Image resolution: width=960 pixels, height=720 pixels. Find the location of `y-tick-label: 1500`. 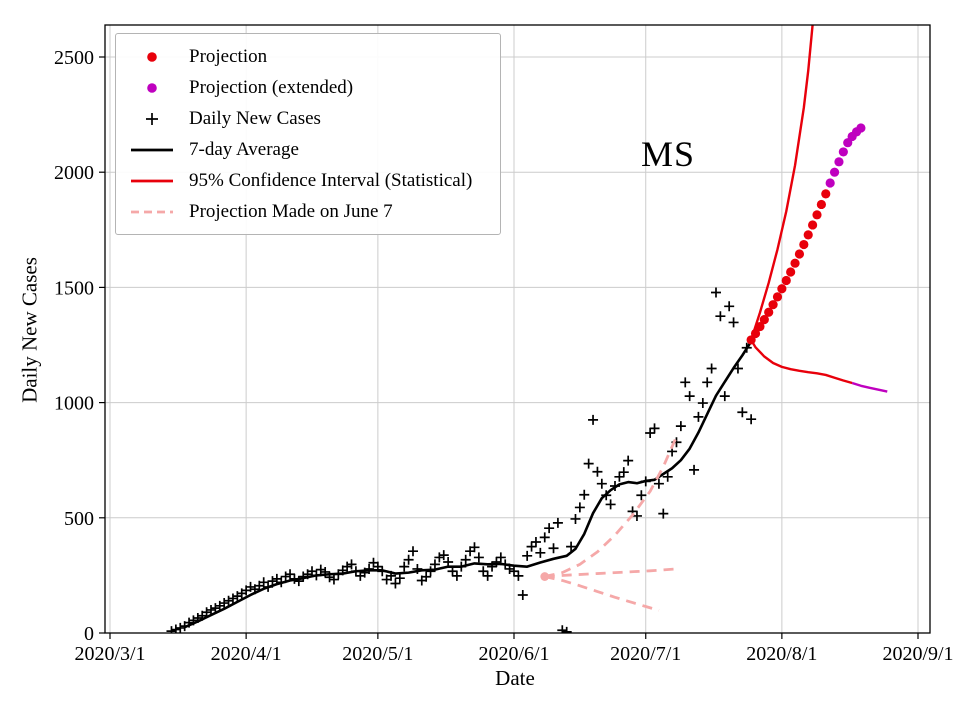

y-tick-label: 1500 is located at coordinates (74, 288).